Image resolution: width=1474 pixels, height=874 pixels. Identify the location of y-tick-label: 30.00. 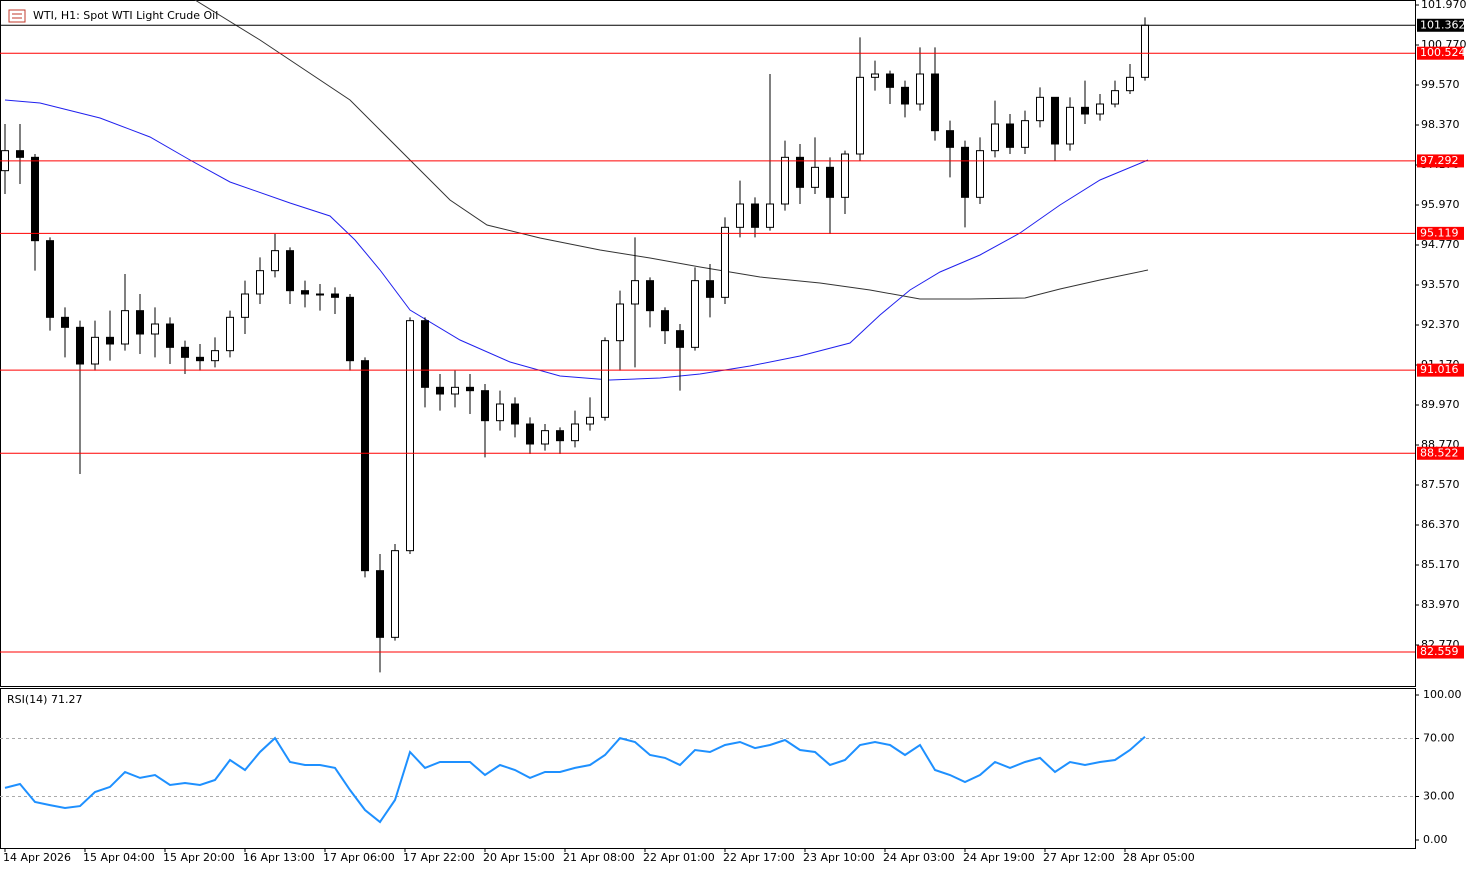
(1439, 795).